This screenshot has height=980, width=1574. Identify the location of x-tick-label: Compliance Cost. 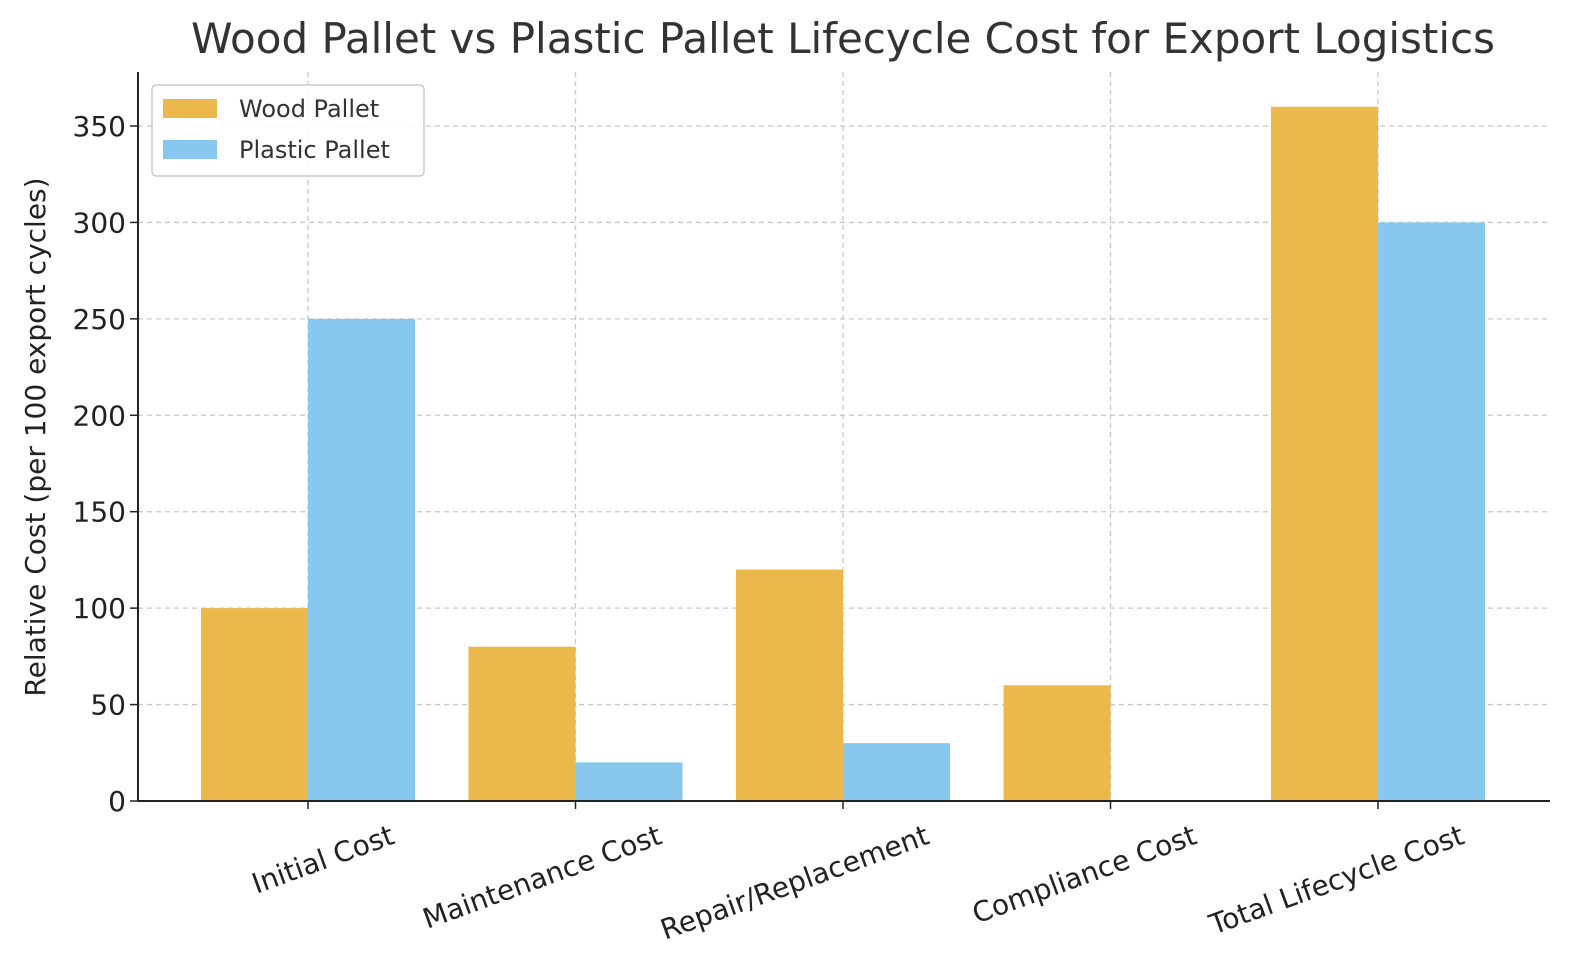
(1084, 875).